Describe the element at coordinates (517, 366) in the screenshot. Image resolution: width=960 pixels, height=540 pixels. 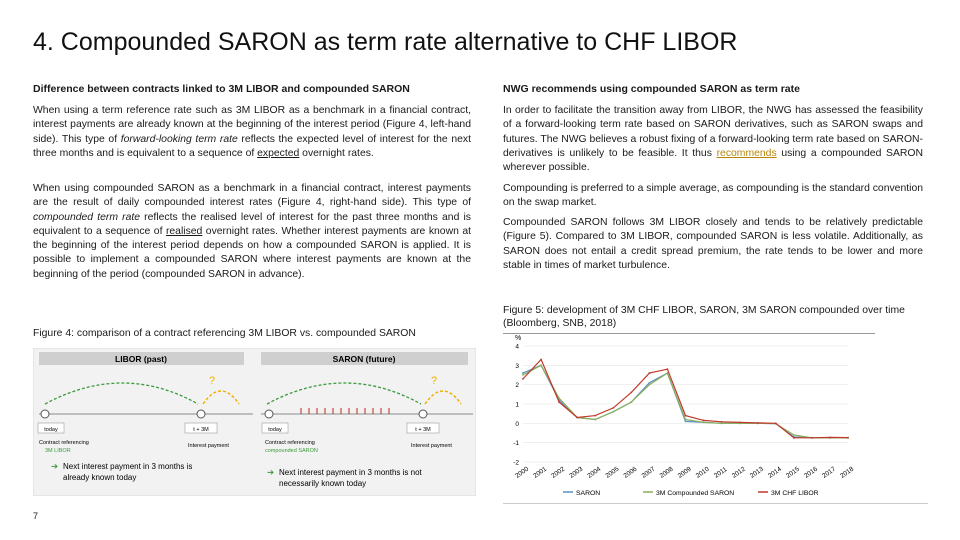
I see `y-tick-label: 3` at that location.